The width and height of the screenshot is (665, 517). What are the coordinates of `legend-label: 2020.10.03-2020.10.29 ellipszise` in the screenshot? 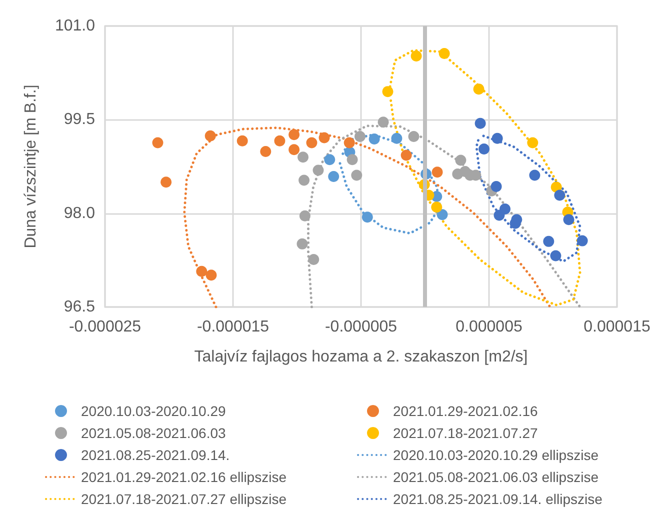 It's located at (496, 455).